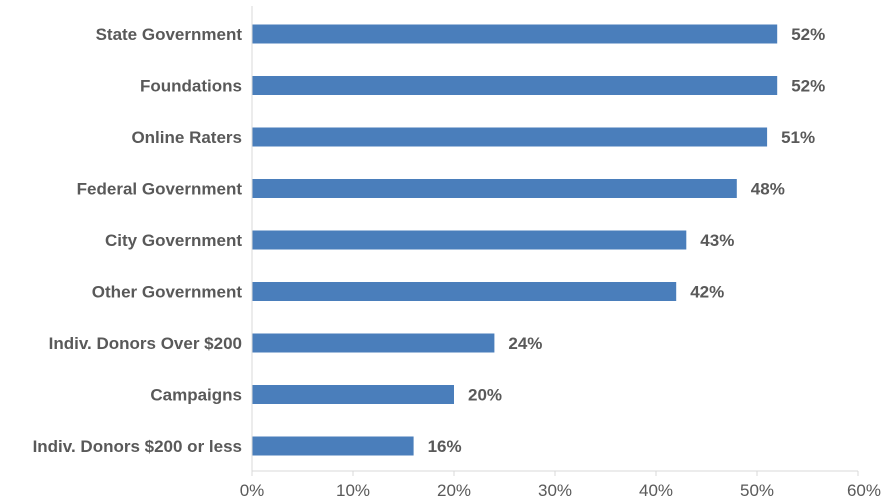  What do you see at coordinates (864, 490) in the screenshot?
I see `x-tick-label: 60%` at bounding box center [864, 490].